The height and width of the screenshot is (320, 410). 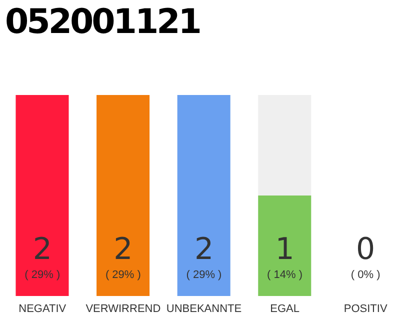 I want to click on x-tick-label: UNBEKANNTE, so click(x=204, y=308).